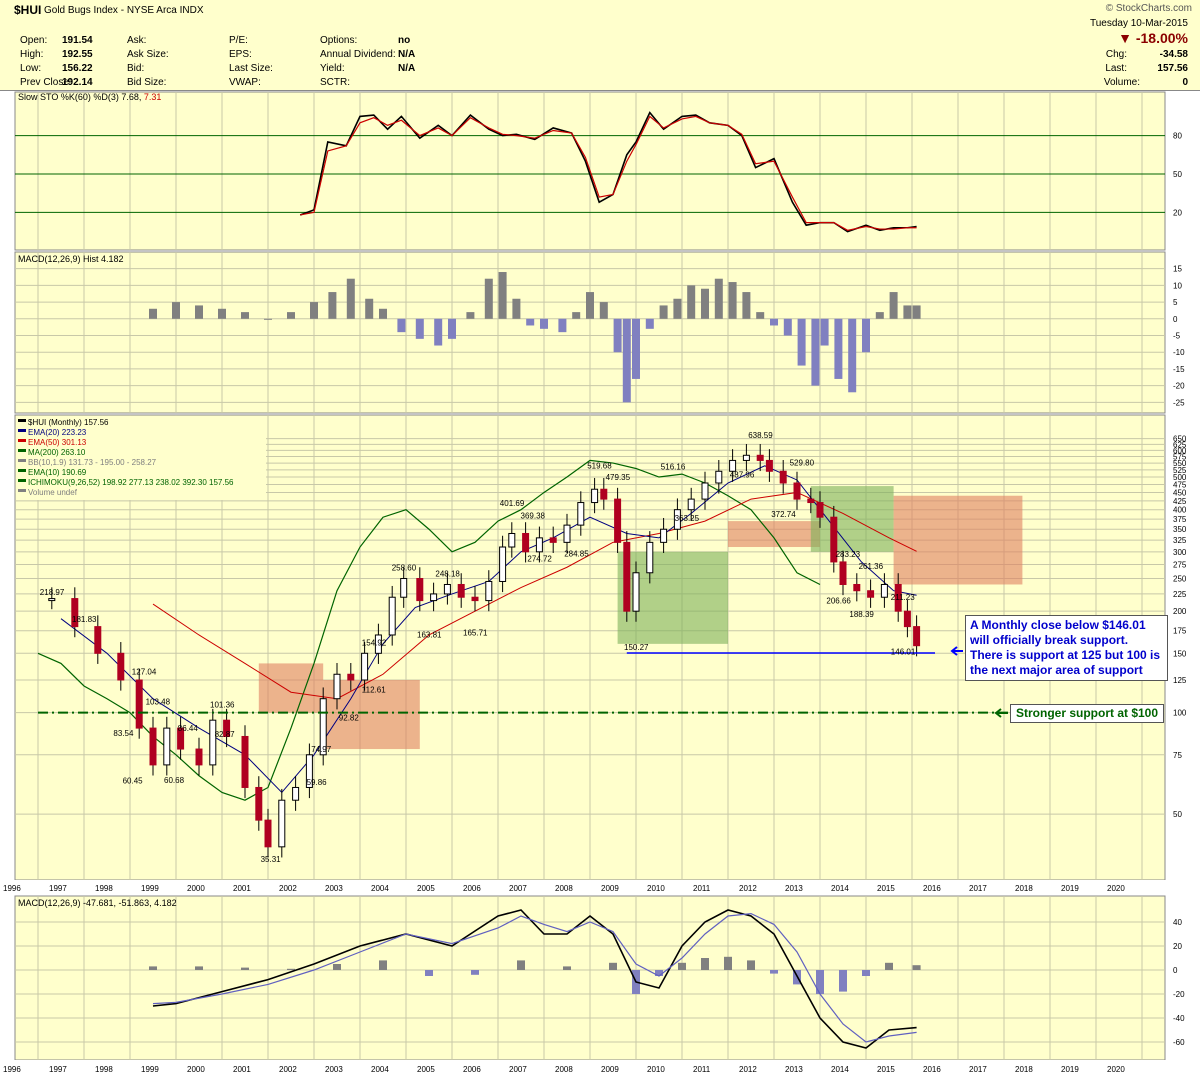 The image size is (1200, 1075). I want to click on price-data-label: 283.23, so click(848, 554).